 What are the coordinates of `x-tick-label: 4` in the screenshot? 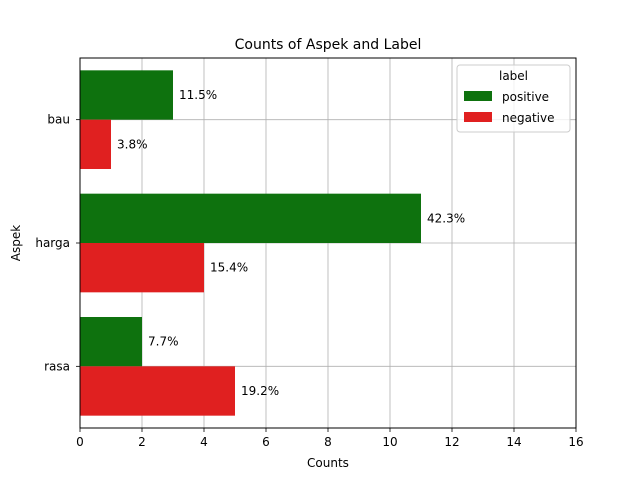 It's located at (204, 442).